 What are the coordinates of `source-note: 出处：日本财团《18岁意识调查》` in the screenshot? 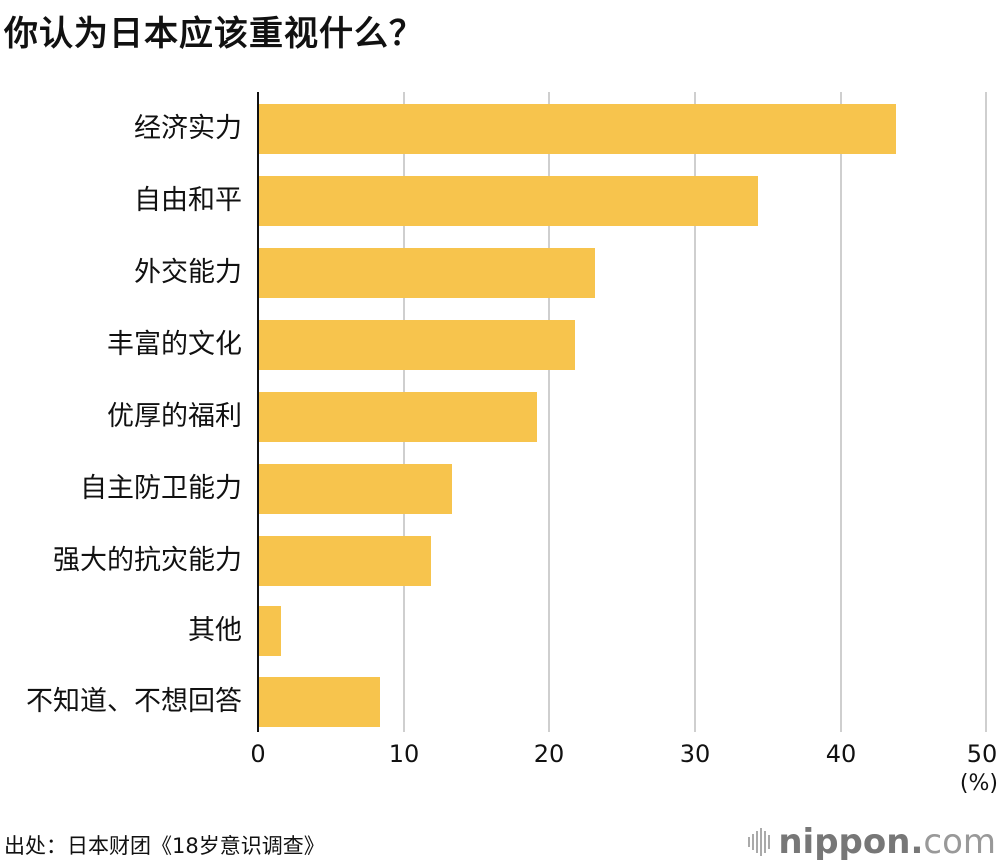 It's located at (164, 846).